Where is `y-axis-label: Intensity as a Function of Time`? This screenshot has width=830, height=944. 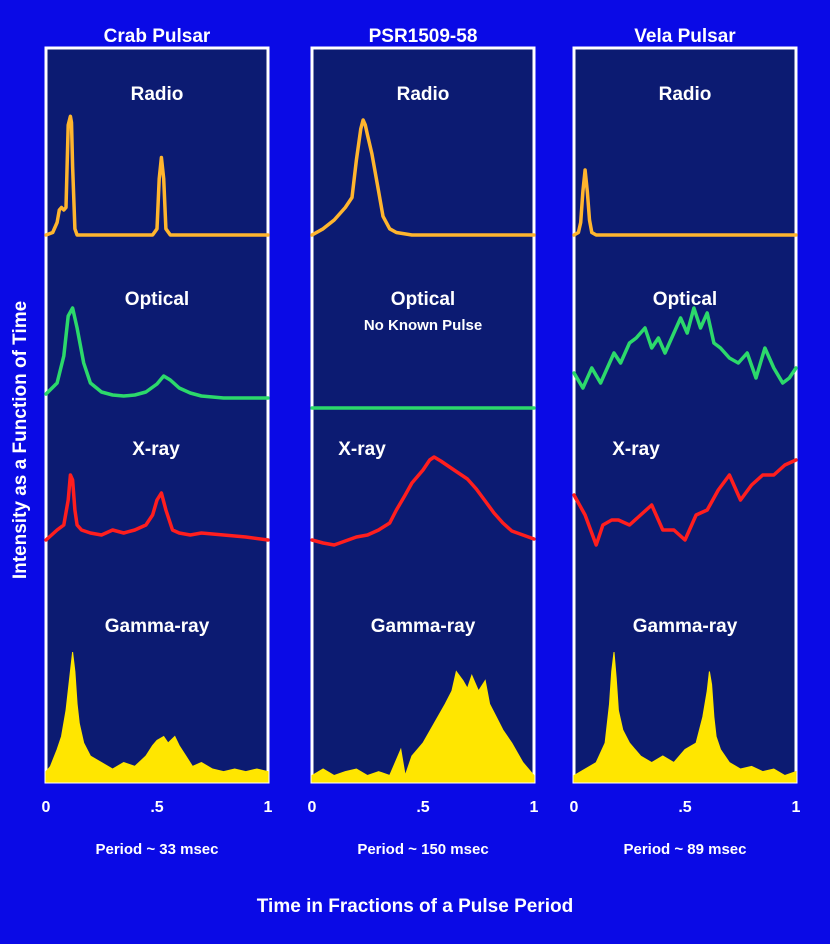
y-axis-label: Intensity as a Function of Time is located at coordinates (20, 440).